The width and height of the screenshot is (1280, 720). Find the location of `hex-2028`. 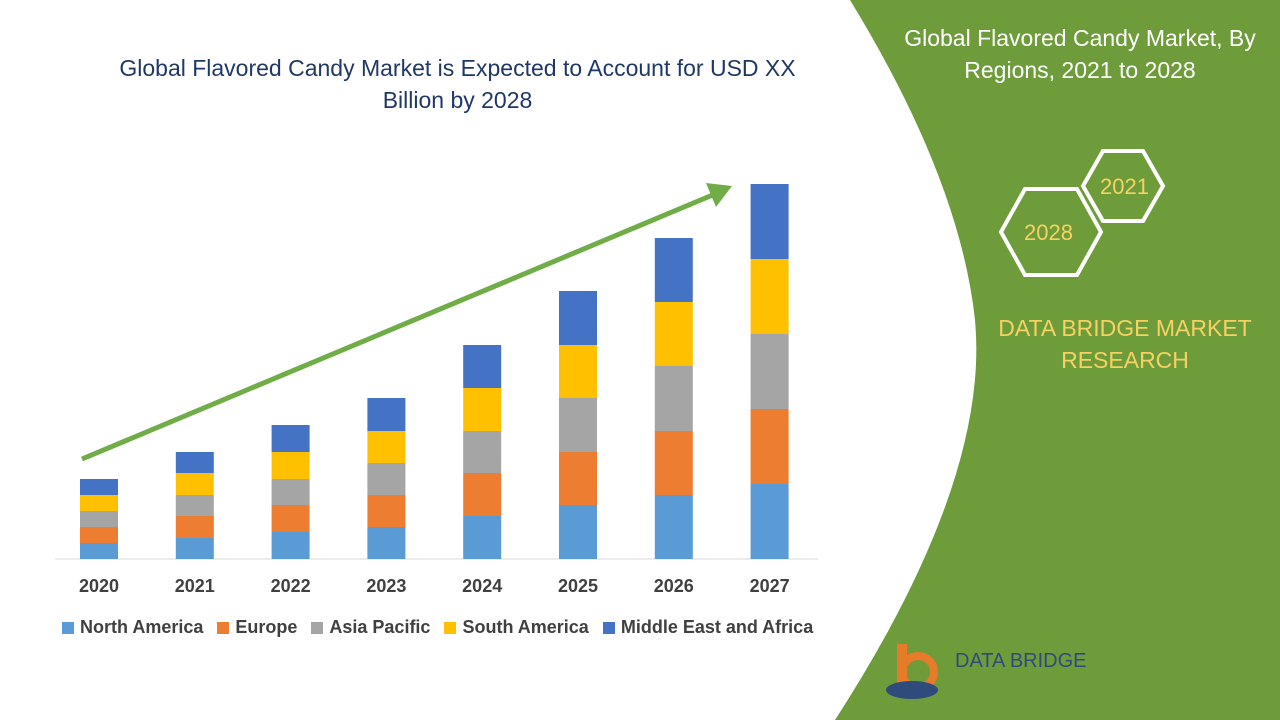

hex-2028 is located at coordinates (1051, 232).